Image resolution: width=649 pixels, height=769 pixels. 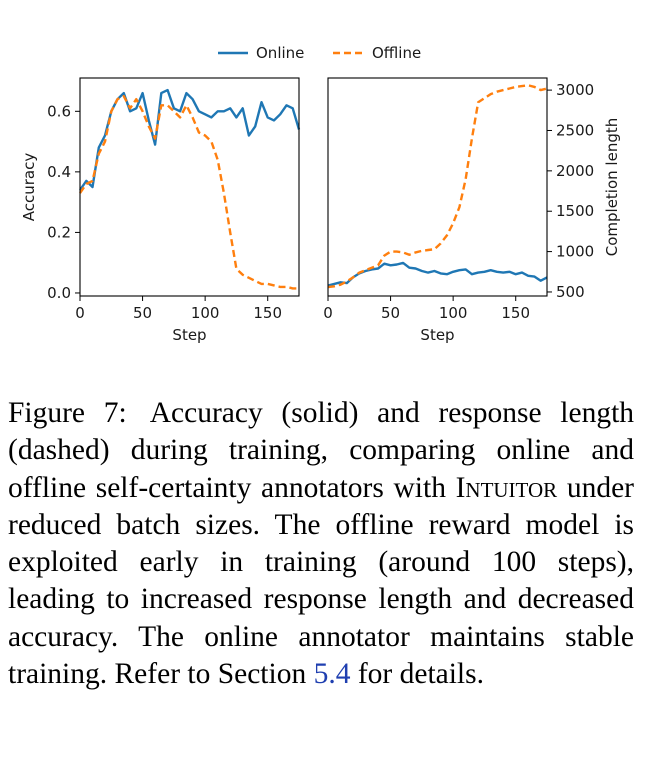 What do you see at coordinates (575, 211) in the screenshot?
I see `y-tick-label: 1500` at bounding box center [575, 211].